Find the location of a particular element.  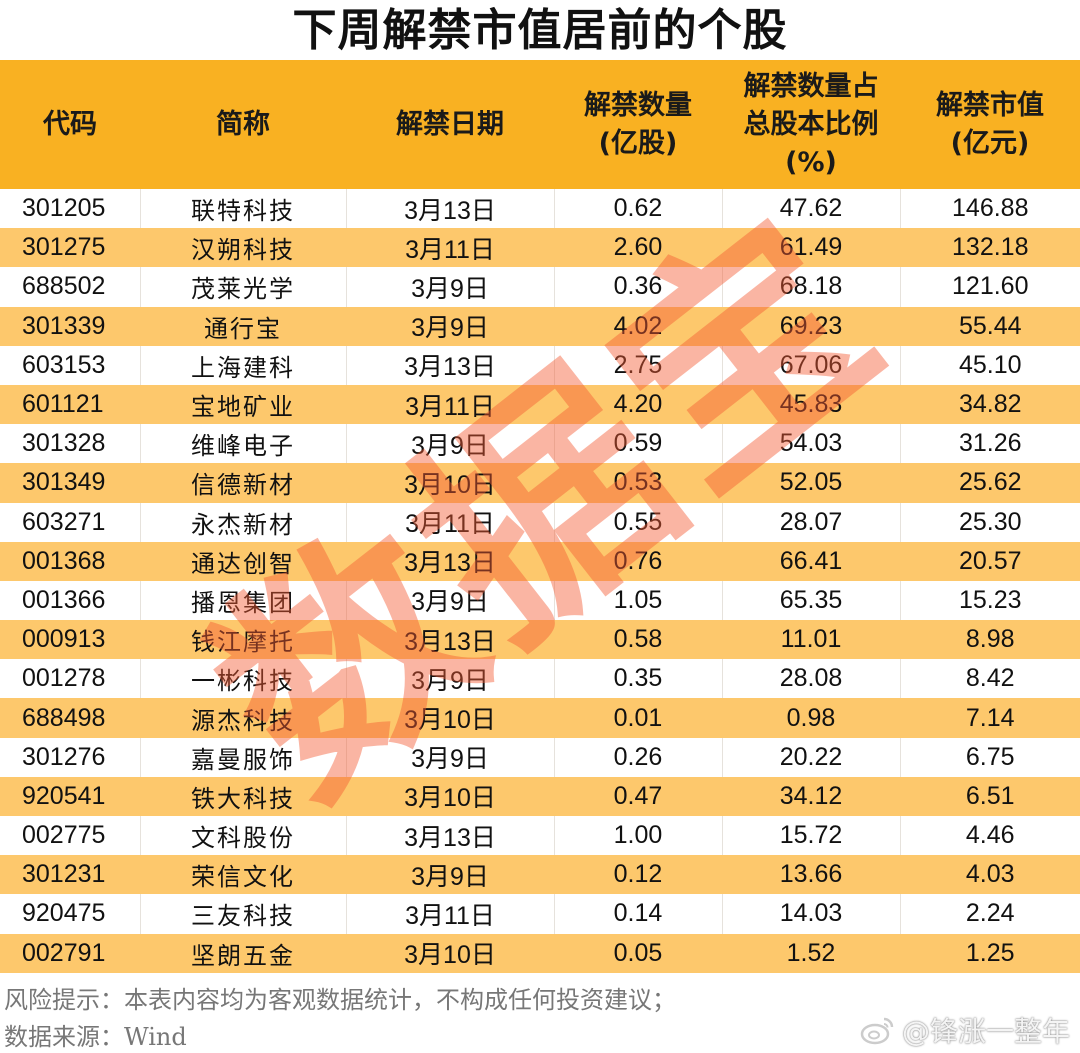

cell-quantity: 0.35 is located at coordinates (637, 679).